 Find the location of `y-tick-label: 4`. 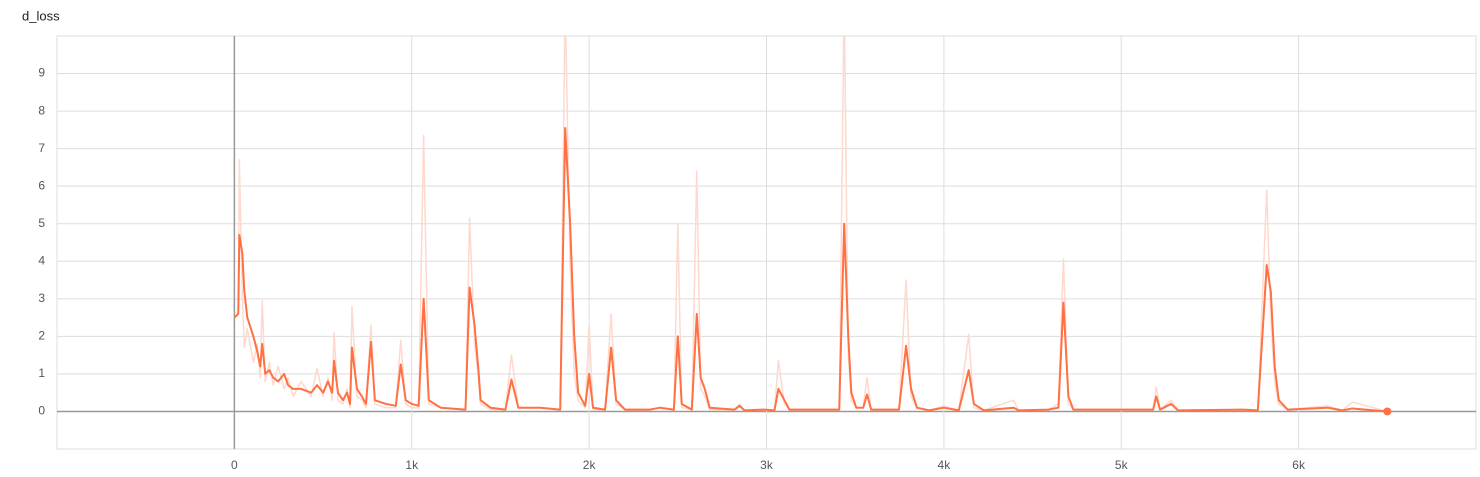

y-tick-label: 4 is located at coordinates (41, 260).